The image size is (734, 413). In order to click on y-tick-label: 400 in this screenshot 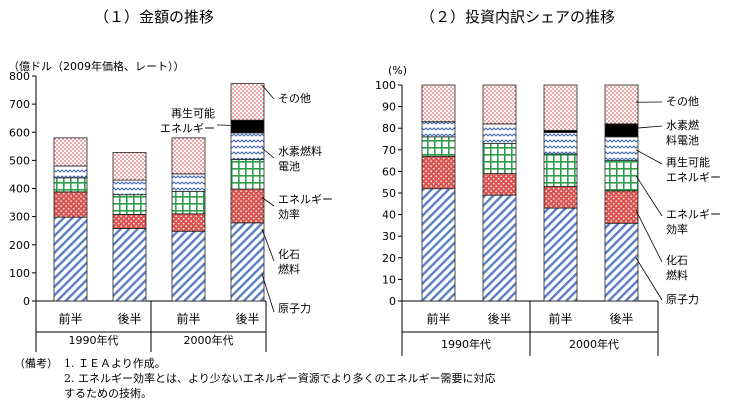, I will do `click(19, 189)`.